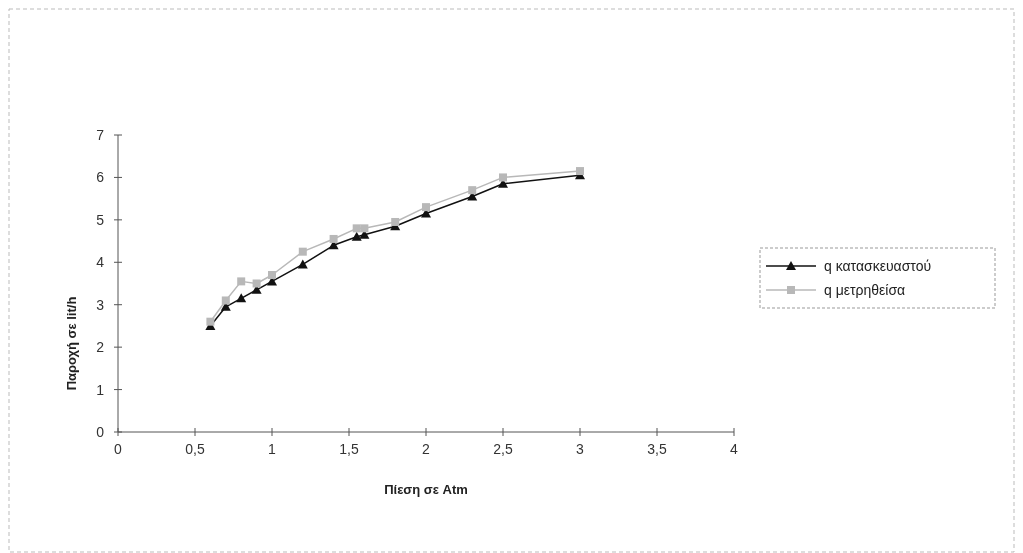  I want to click on x-tick-label: 3,5, so click(657, 449).